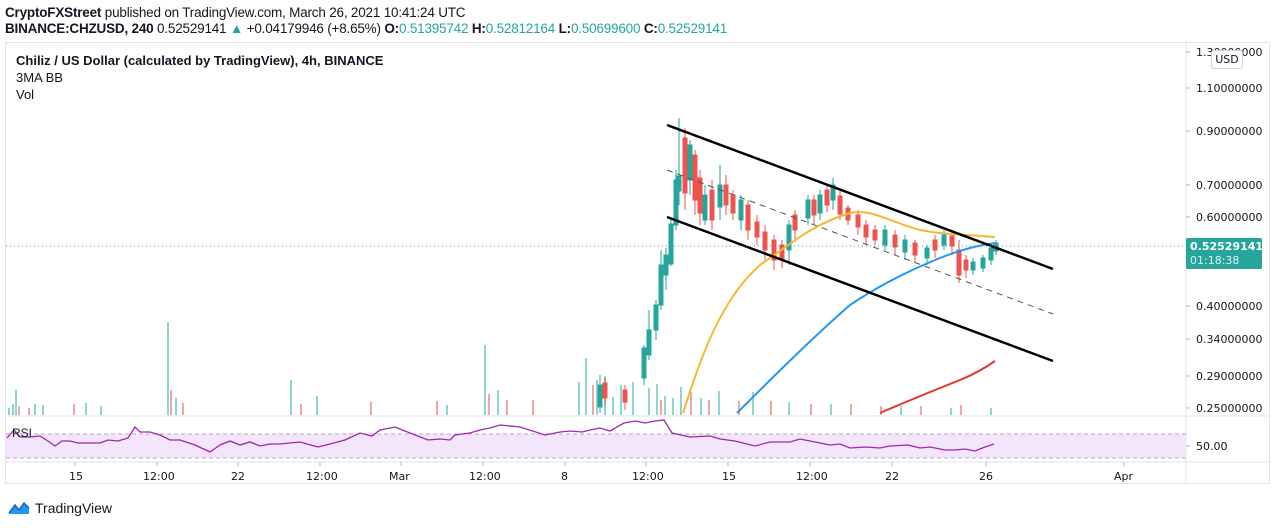  I want to click on svg-text: 0.29000000, so click(1229, 376).